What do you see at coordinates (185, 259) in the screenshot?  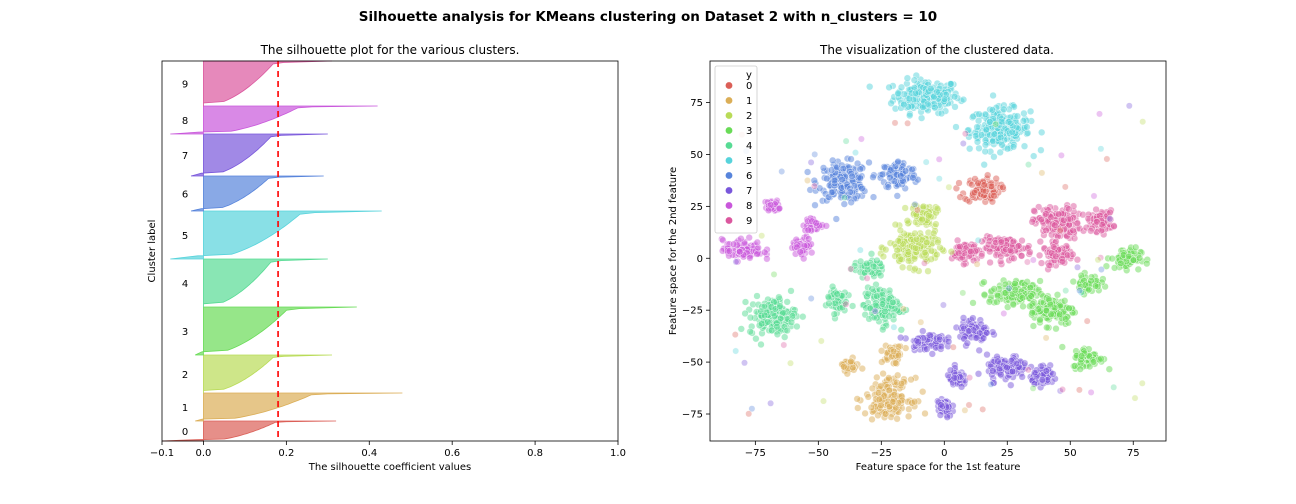 I see `cluster-labels: 0 1 2 3 4 5 6 7 8 9` at bounding box center [185, 259].